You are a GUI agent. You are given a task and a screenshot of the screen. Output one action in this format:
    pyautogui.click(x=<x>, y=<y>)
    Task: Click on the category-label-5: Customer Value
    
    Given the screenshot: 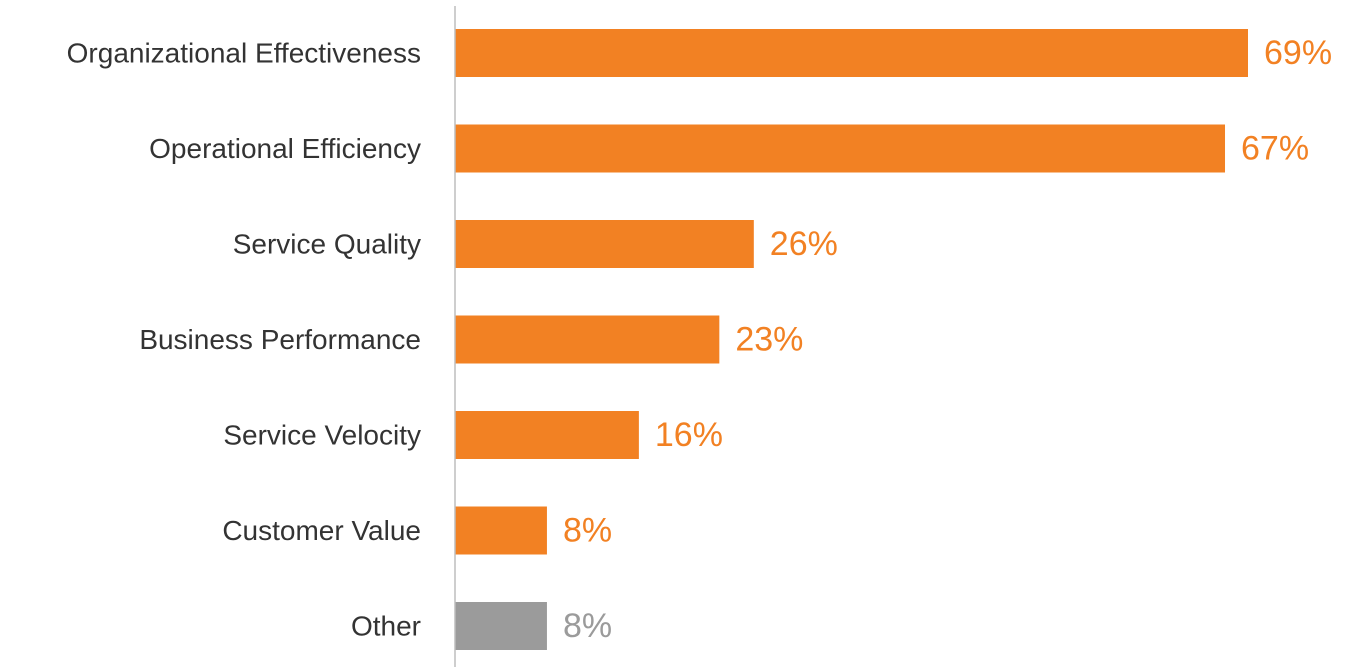 What is the action you would take?
    pyautogui.click(x=321, y=530)
    